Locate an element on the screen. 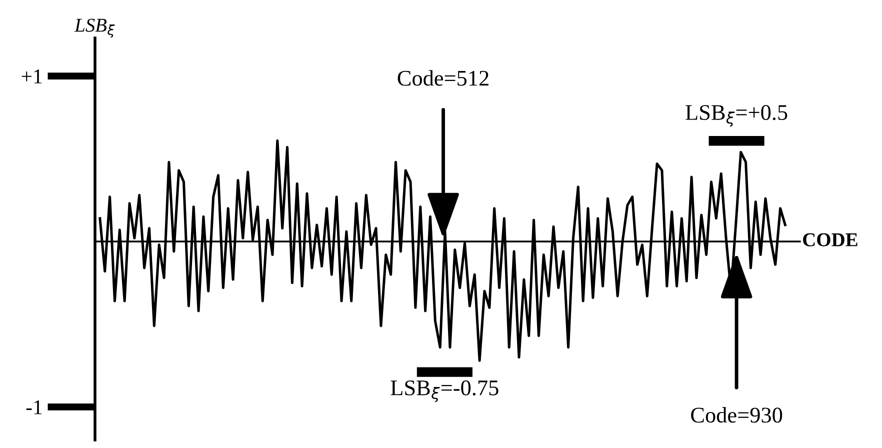  y-tick-label: +1 is located at coordinates (32, 77).